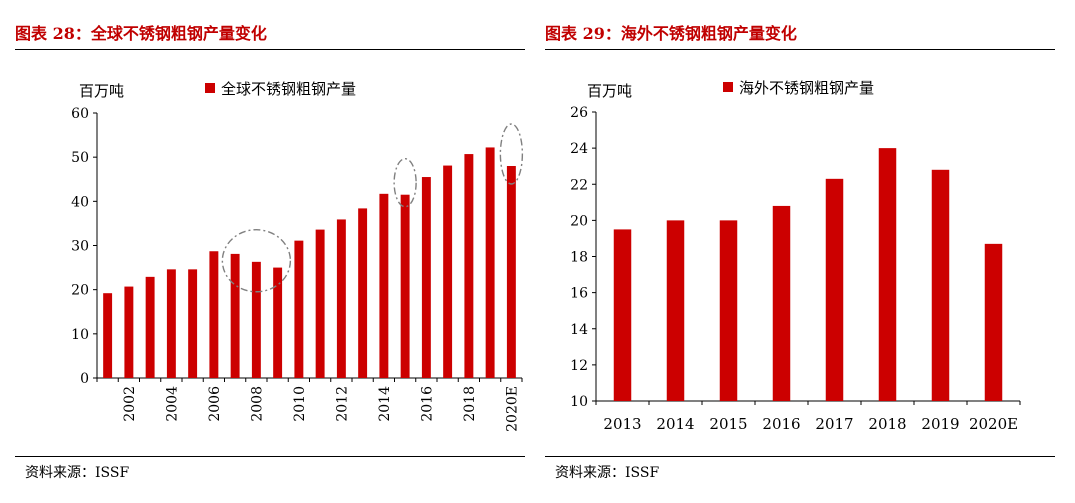 The image size is (1075, 503). What do you see at coordinates (288, 89) in the screenshot?
I see `legend-label: 全球不锈钢粗钢产量` at bounding box center [288, 89].